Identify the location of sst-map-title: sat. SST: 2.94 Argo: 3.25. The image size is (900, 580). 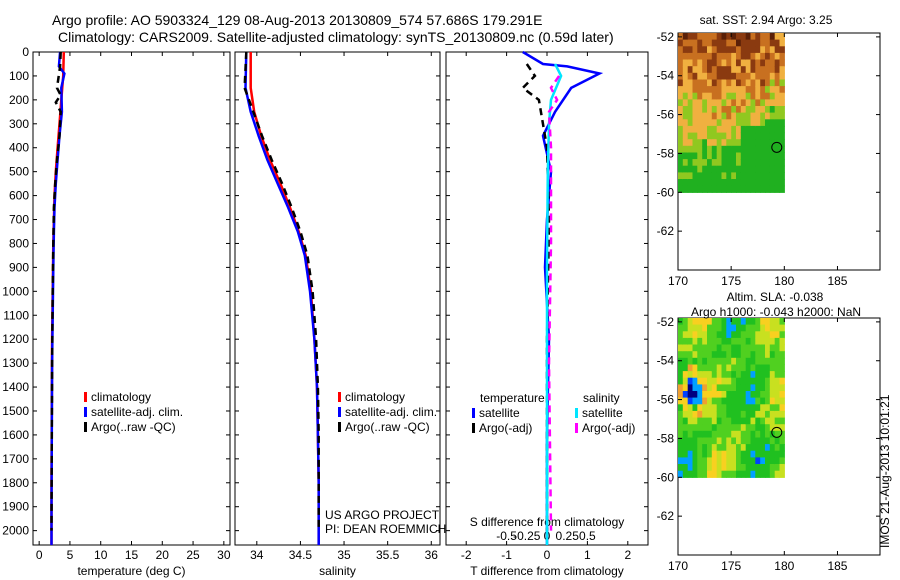
(766, 20).